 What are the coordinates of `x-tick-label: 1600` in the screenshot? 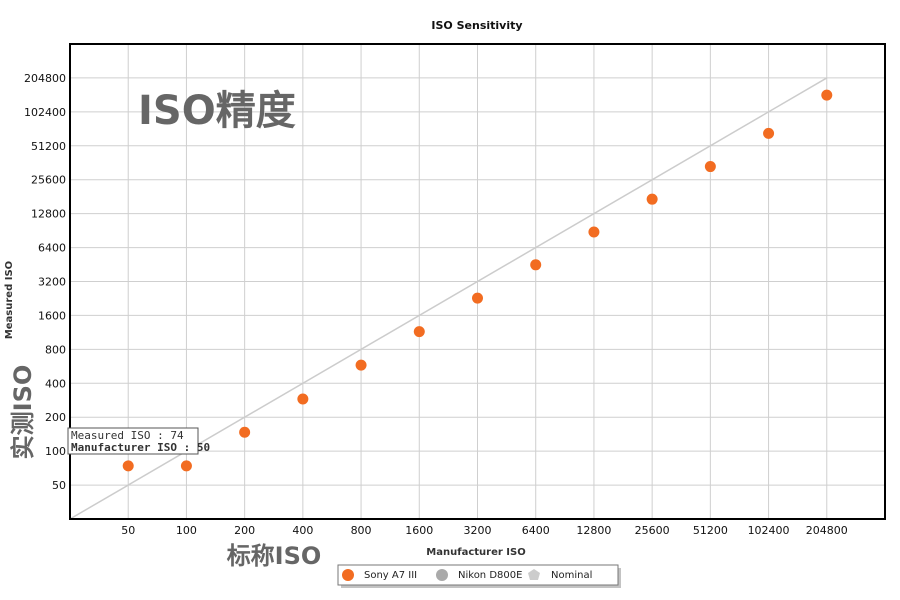 It's located at (419, 530).